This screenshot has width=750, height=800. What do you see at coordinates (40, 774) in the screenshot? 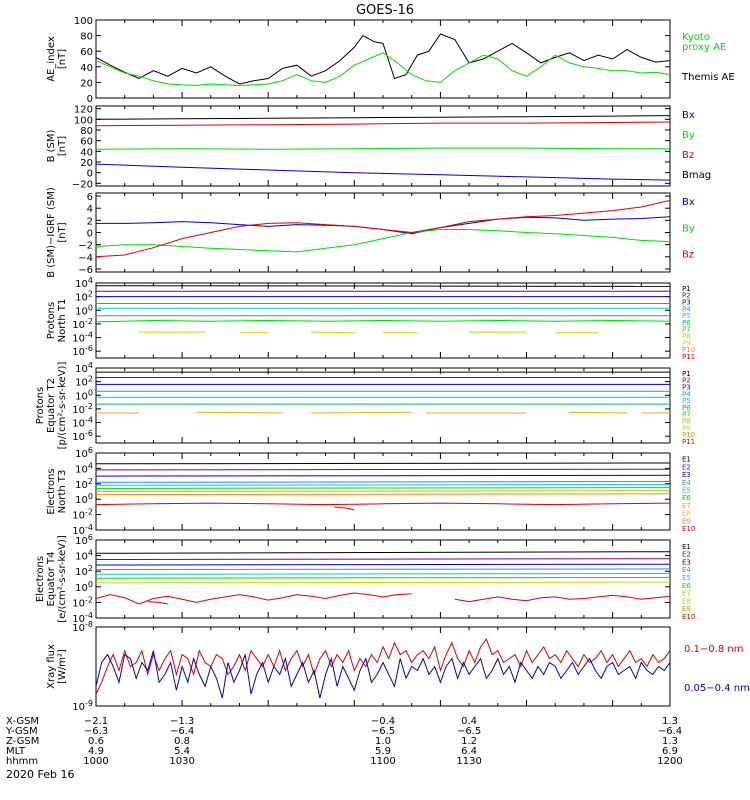
I see `date-label: 2020 Feb 16` at bounding box center [40, 774].